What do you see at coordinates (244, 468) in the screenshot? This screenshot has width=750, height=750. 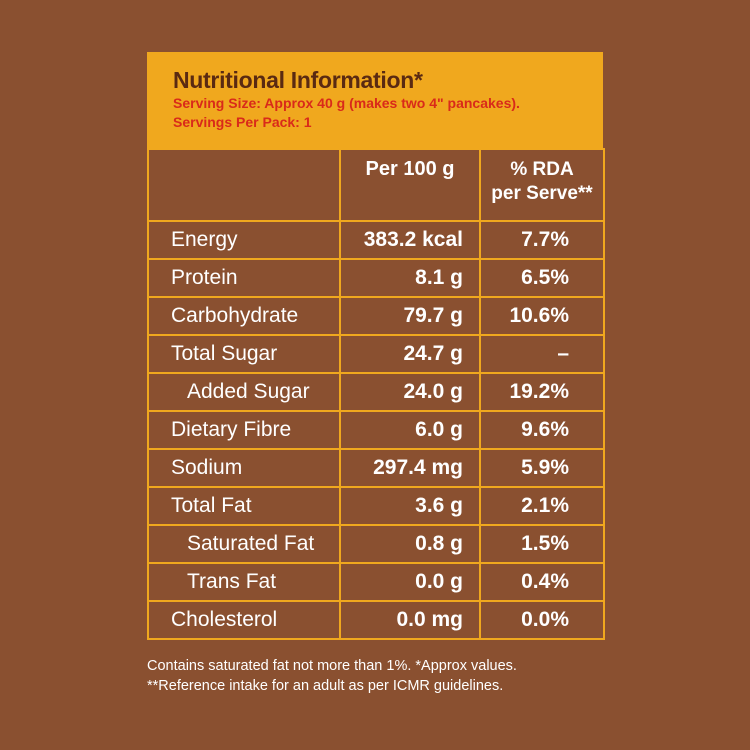 I see `nutrient-label: Sodium` at bounding box center [244, 468].